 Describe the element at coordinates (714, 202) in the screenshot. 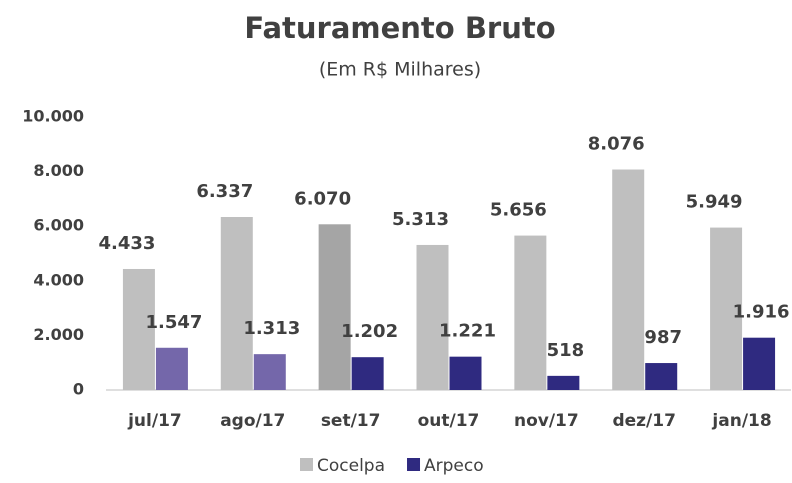

I see `data-label: 5.949` at that location.